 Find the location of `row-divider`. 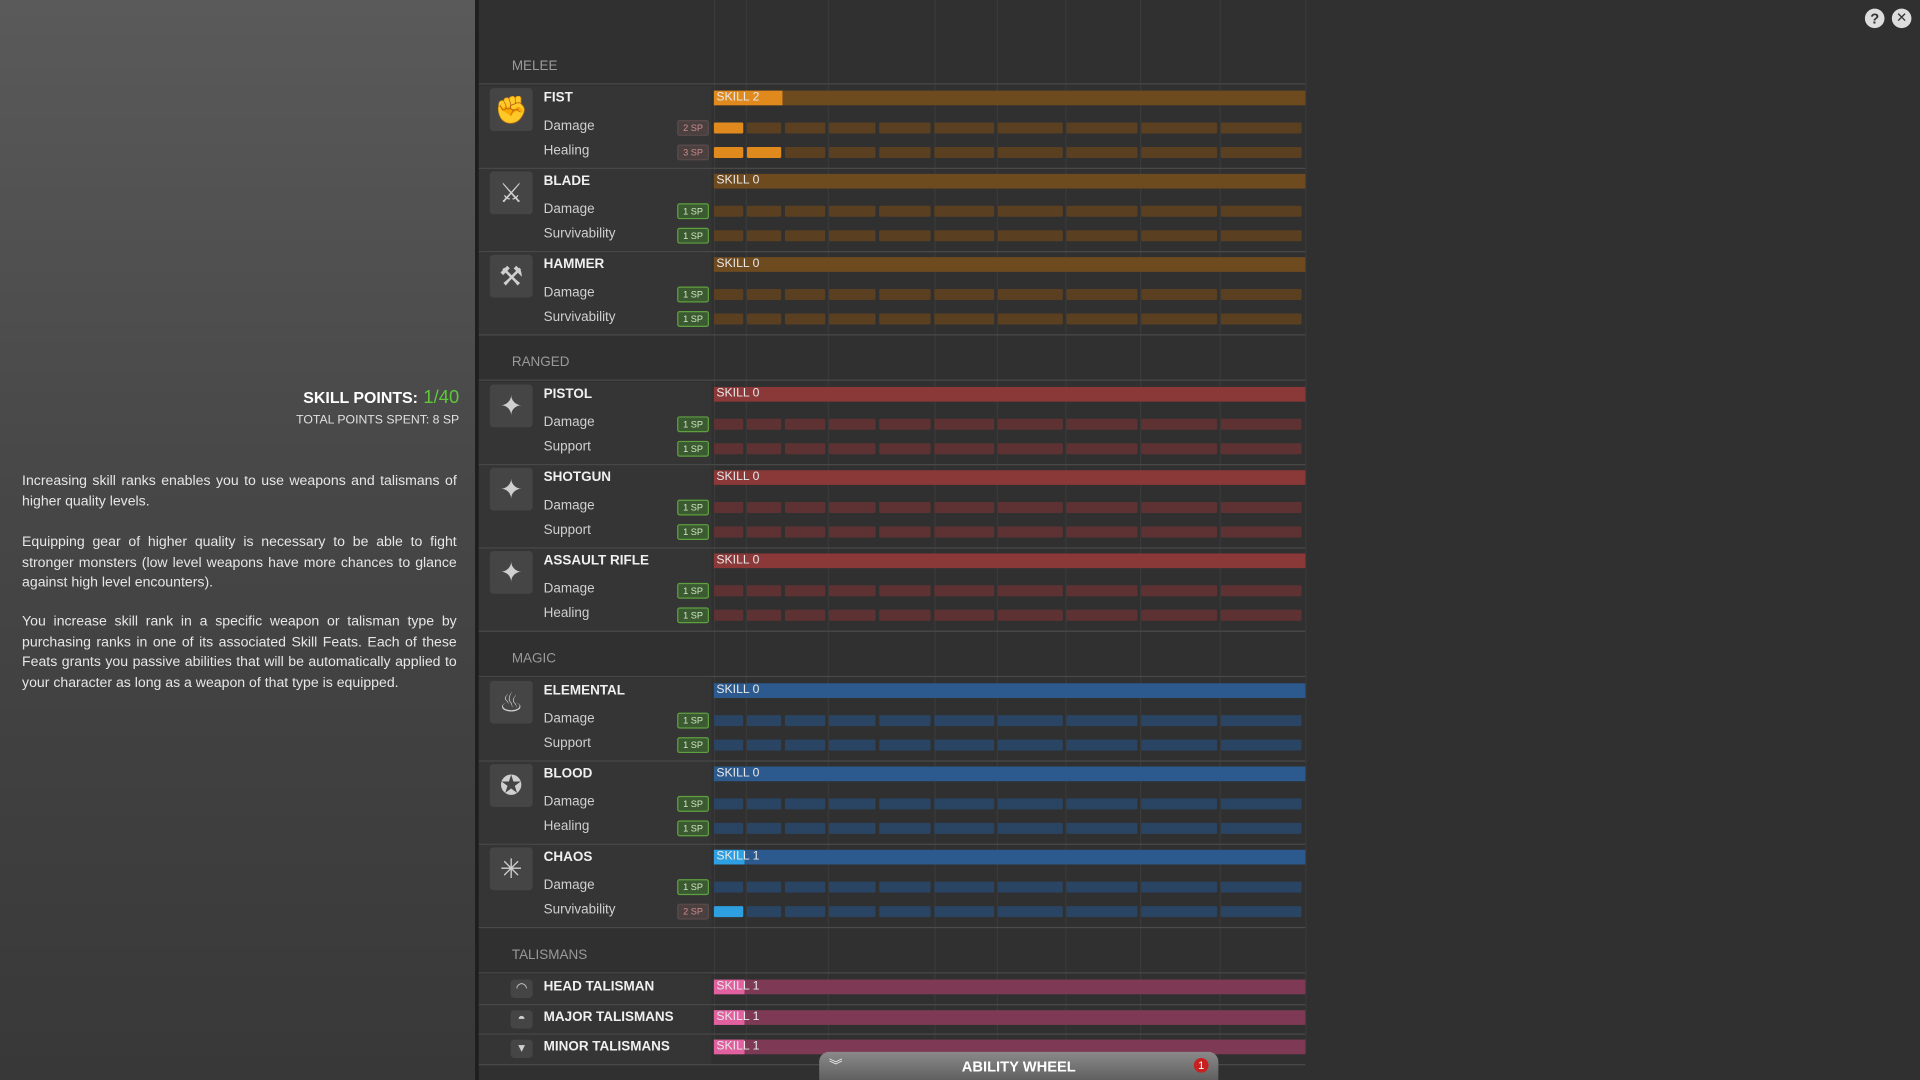

row-divider is located at coordinates (892, 761).